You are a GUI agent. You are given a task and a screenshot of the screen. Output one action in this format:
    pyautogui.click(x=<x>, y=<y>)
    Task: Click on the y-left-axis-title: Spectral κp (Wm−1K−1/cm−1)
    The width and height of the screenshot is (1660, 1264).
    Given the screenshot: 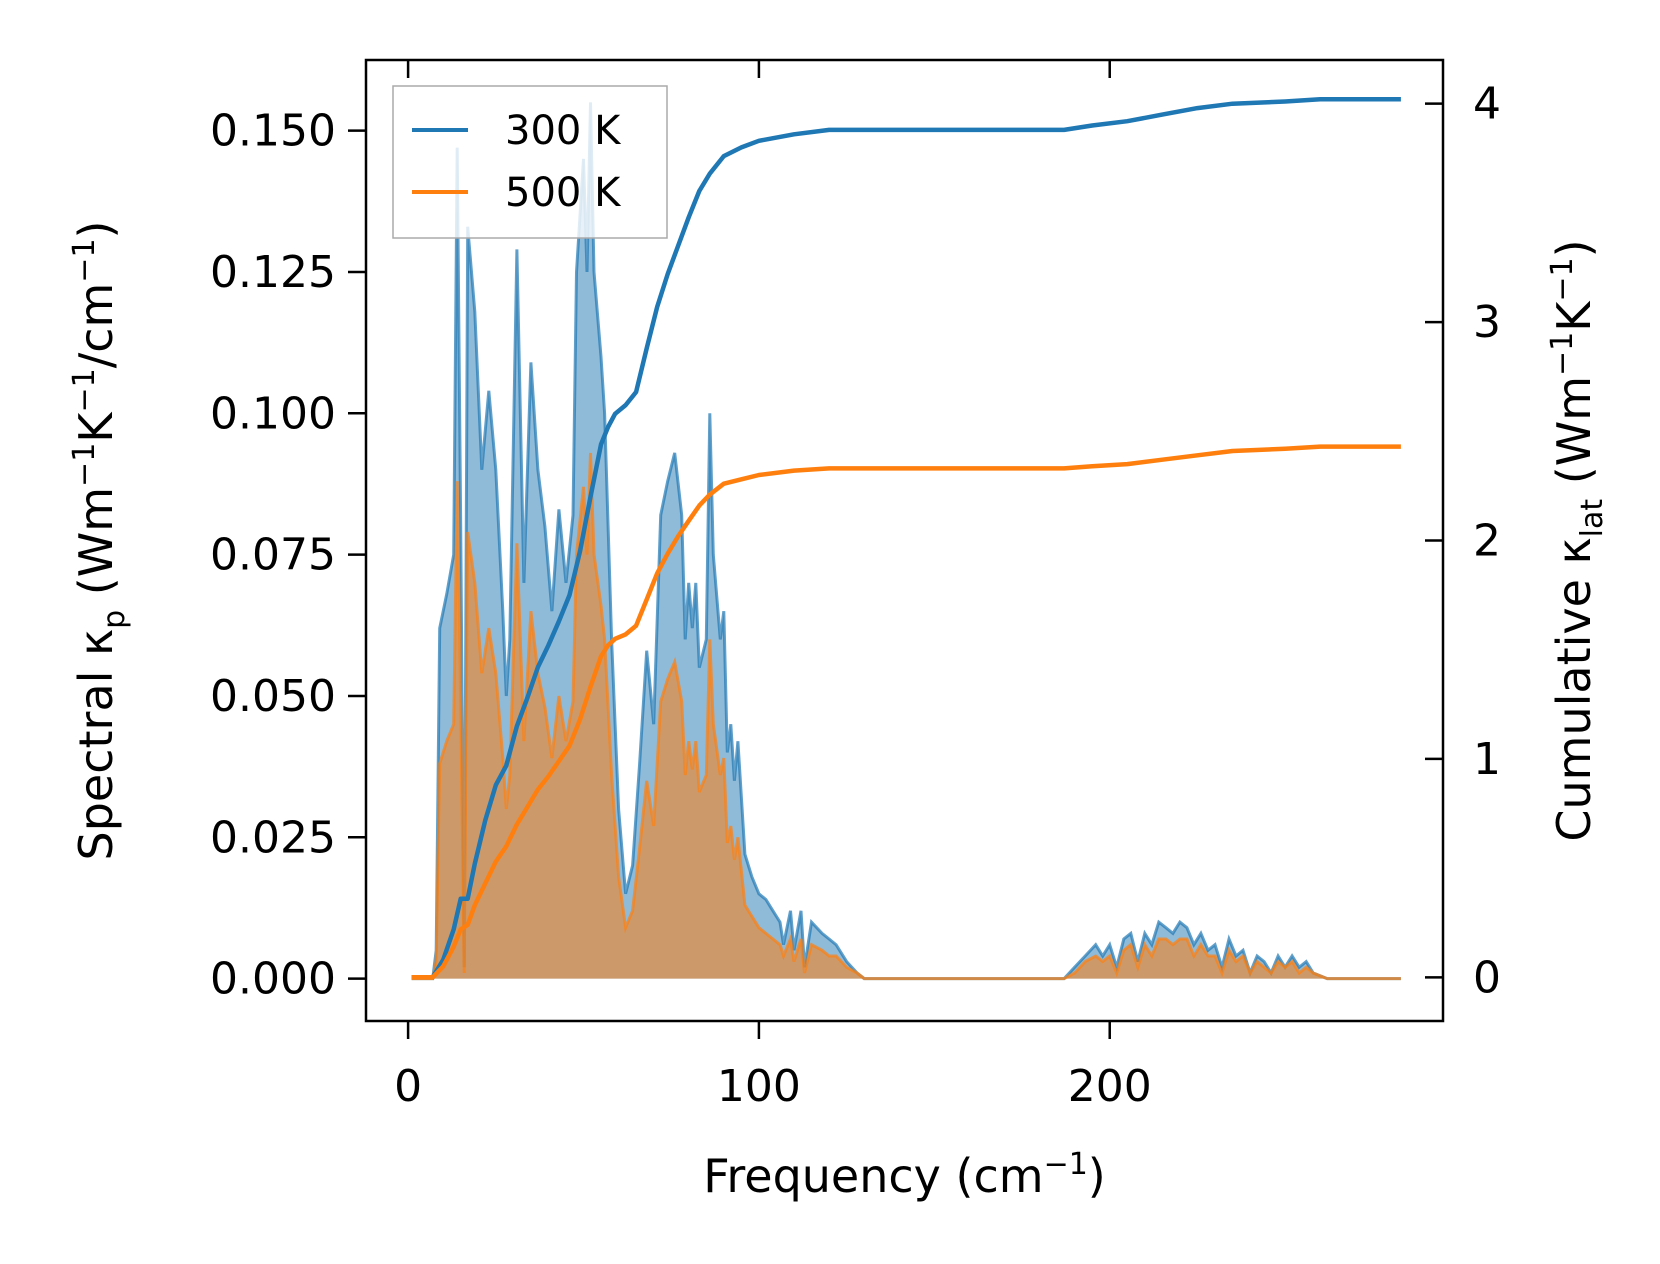 What is the action you would take?
    pyautogui.click(x=99, y=541)
    